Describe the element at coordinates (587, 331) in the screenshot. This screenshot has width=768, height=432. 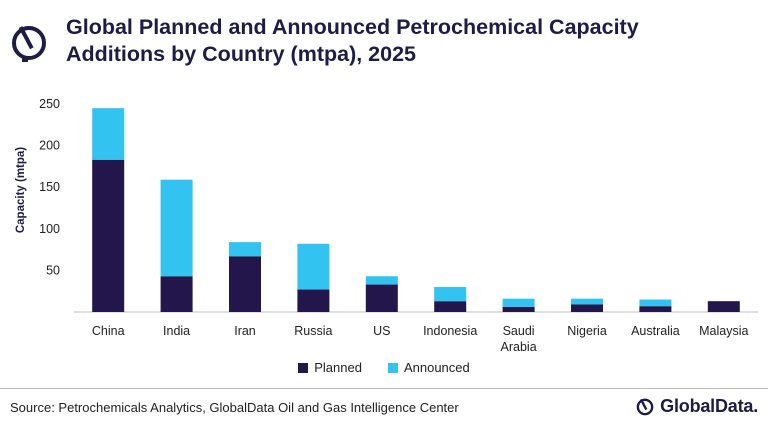
I see `x-tick-label: Nigeria` at that location.